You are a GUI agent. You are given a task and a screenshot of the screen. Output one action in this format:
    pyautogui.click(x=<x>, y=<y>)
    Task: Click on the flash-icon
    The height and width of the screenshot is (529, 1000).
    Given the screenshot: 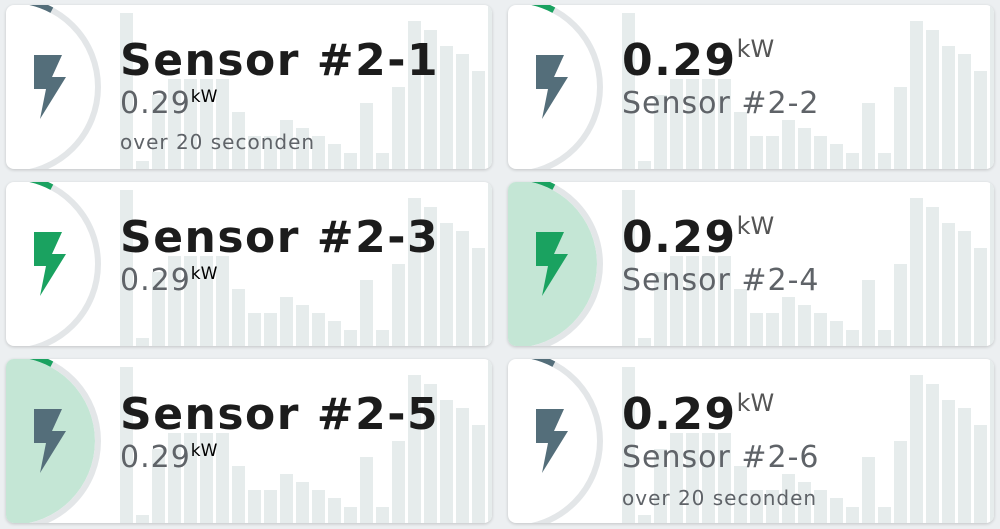 What is the action you would take?
    pyautogui.click(x=50, y=441)
    